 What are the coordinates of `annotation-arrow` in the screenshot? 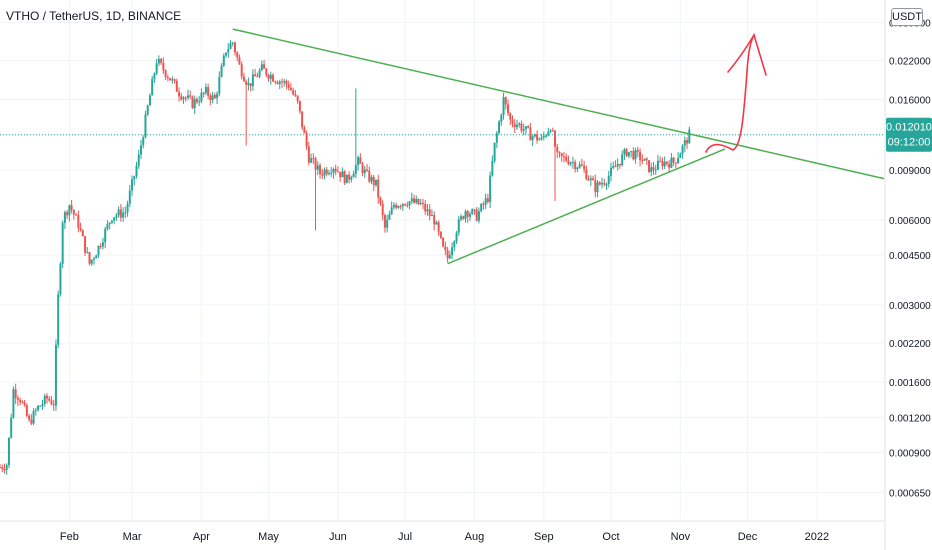 It's located at (736, 93).